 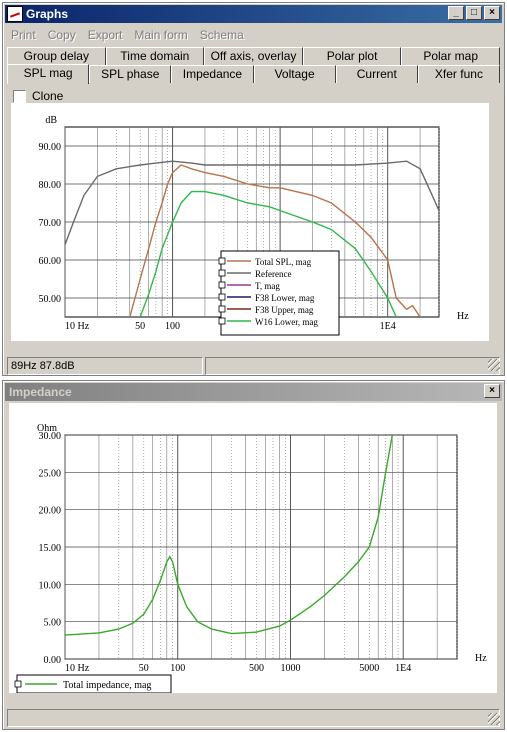 I want to click on tab-time-domain: Time domain, so click(x=155, y=56).